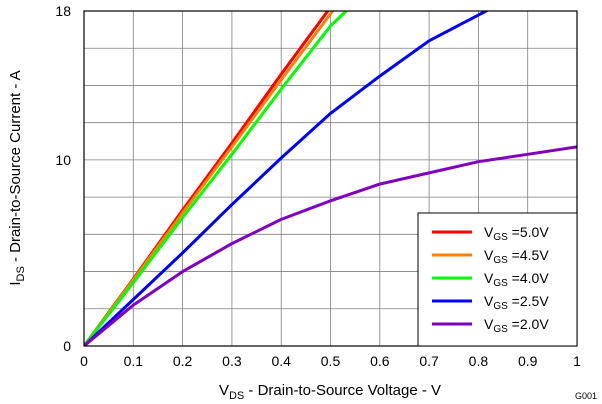  What do you see at coordinates (281, 361) in the screenshot?
I see `x-tick-label: 0.4` at bounding box center [281, 361].